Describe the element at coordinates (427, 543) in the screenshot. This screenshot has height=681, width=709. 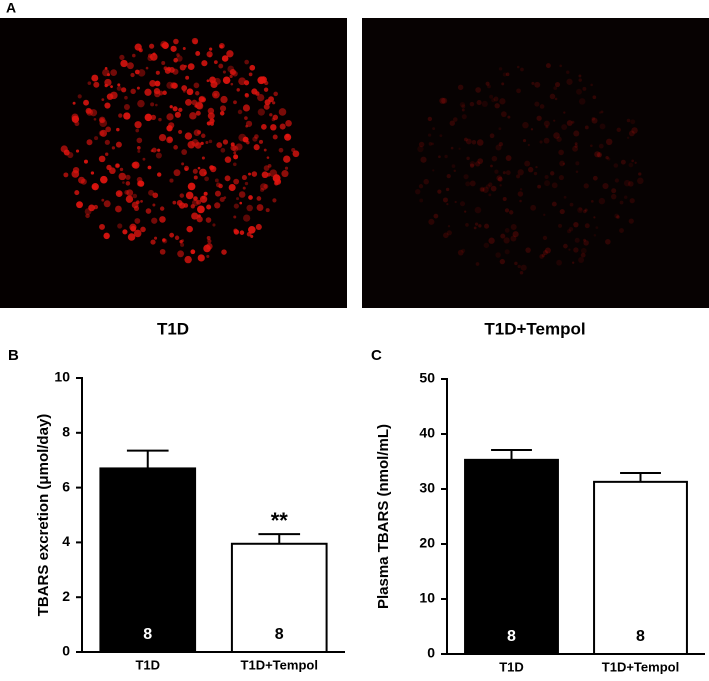
I see `y-tick-label: 20` at that location.